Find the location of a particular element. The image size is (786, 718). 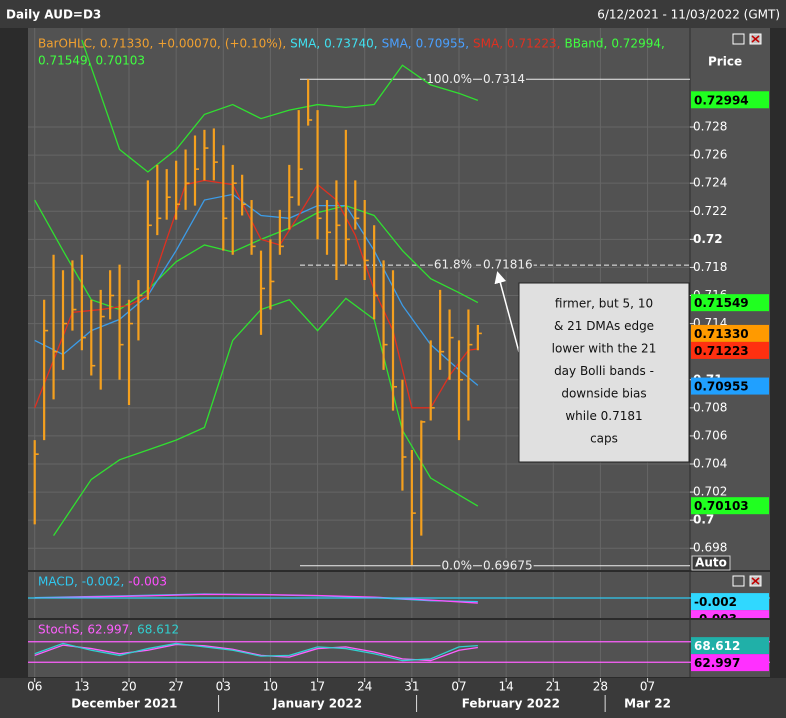

legend-item: 0.70955, is located at coordinates (442, 44).